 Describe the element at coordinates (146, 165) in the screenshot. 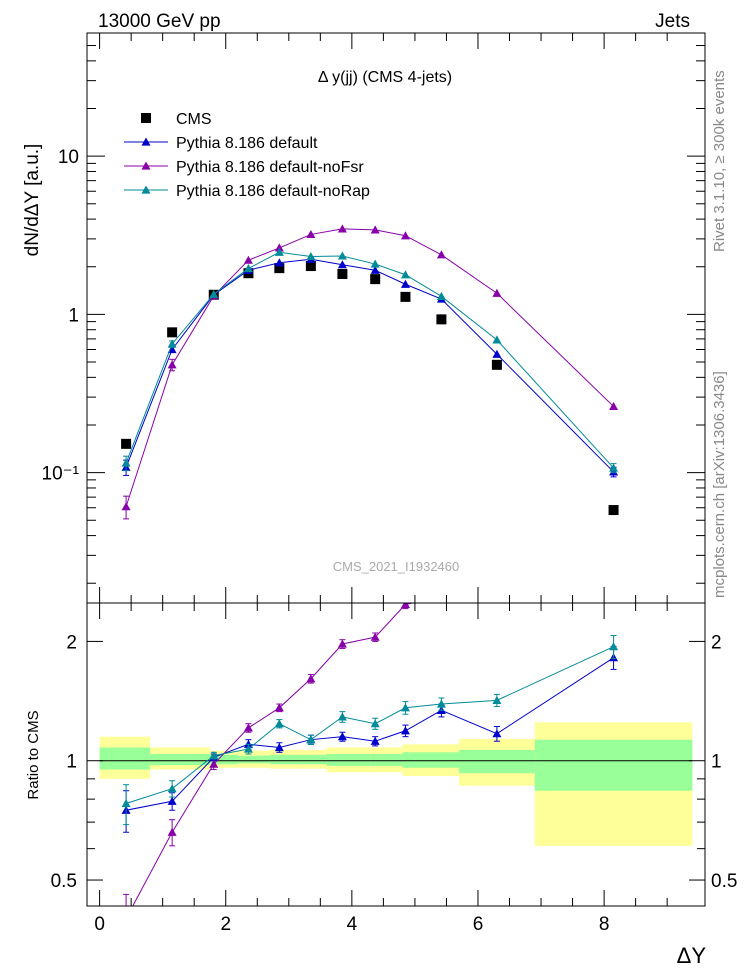

I see `legend-marker` at that location.